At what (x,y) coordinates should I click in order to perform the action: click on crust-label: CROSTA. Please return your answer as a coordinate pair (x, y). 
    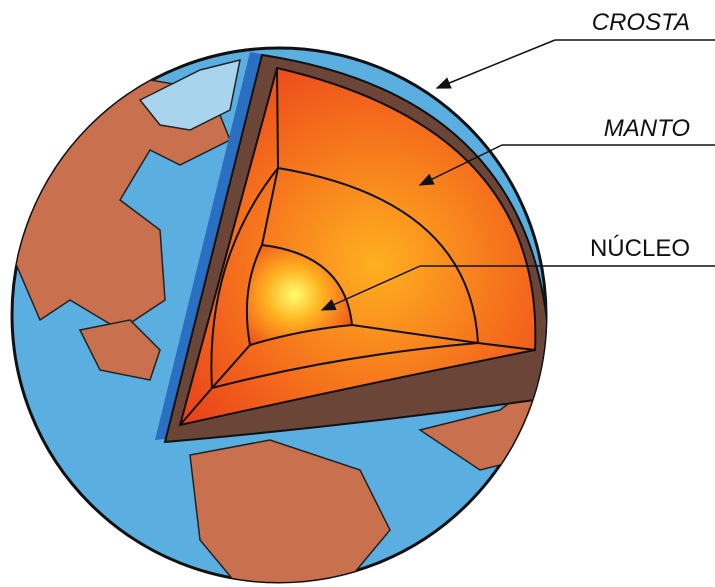
    Looking at the image, I should click on (641, 22).